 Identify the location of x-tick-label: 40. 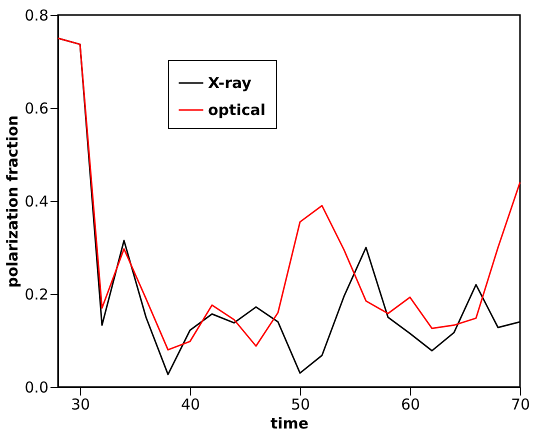
(190, 405).